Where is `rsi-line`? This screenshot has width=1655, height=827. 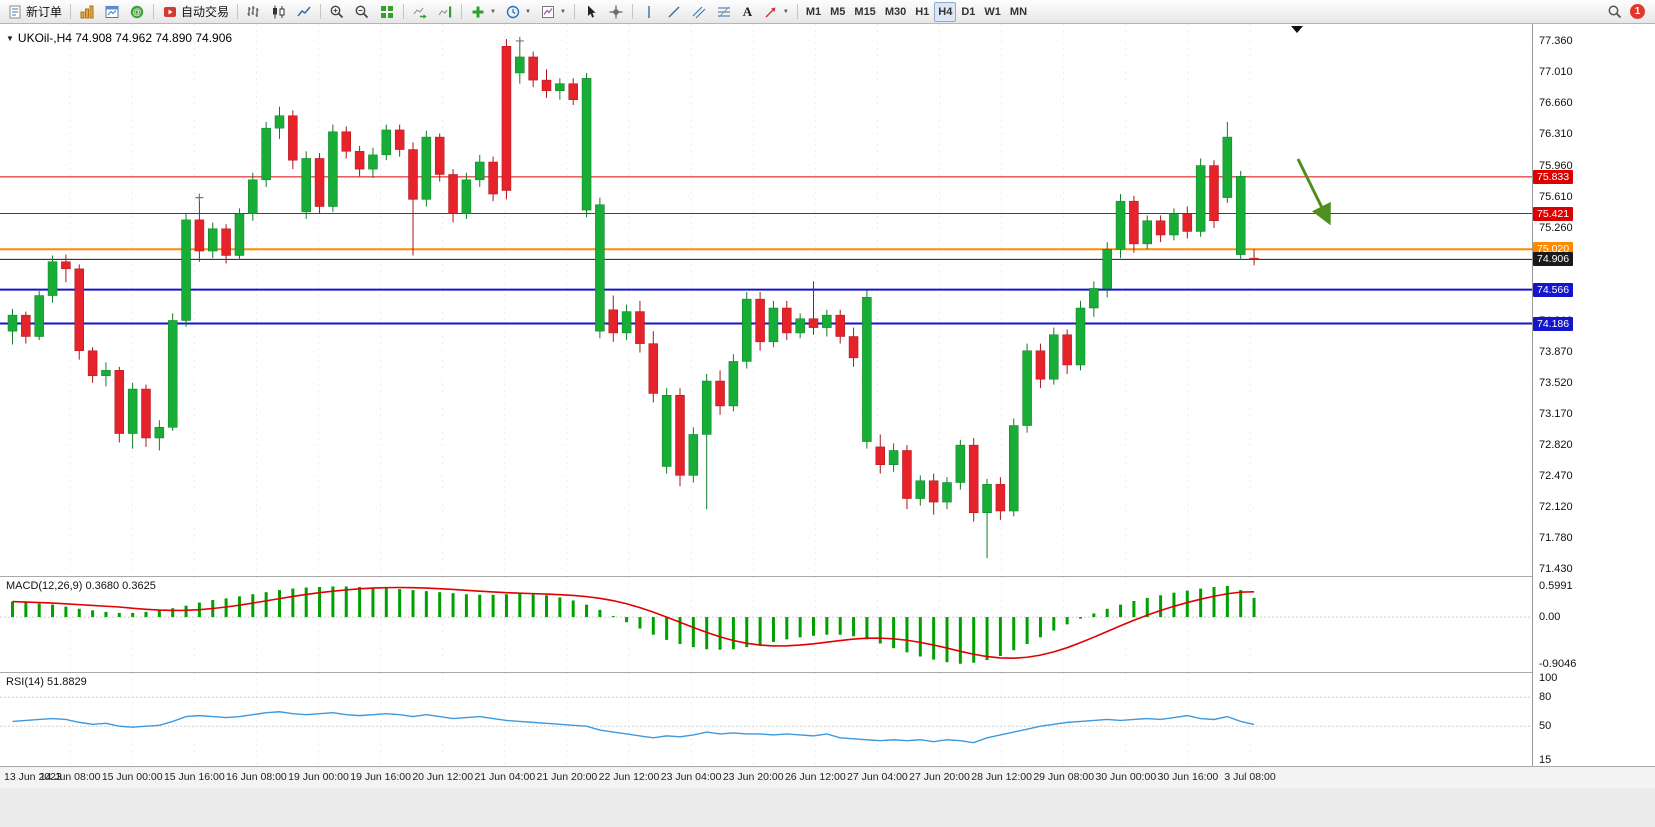 rsi-line is located at coordinates (633, 727).